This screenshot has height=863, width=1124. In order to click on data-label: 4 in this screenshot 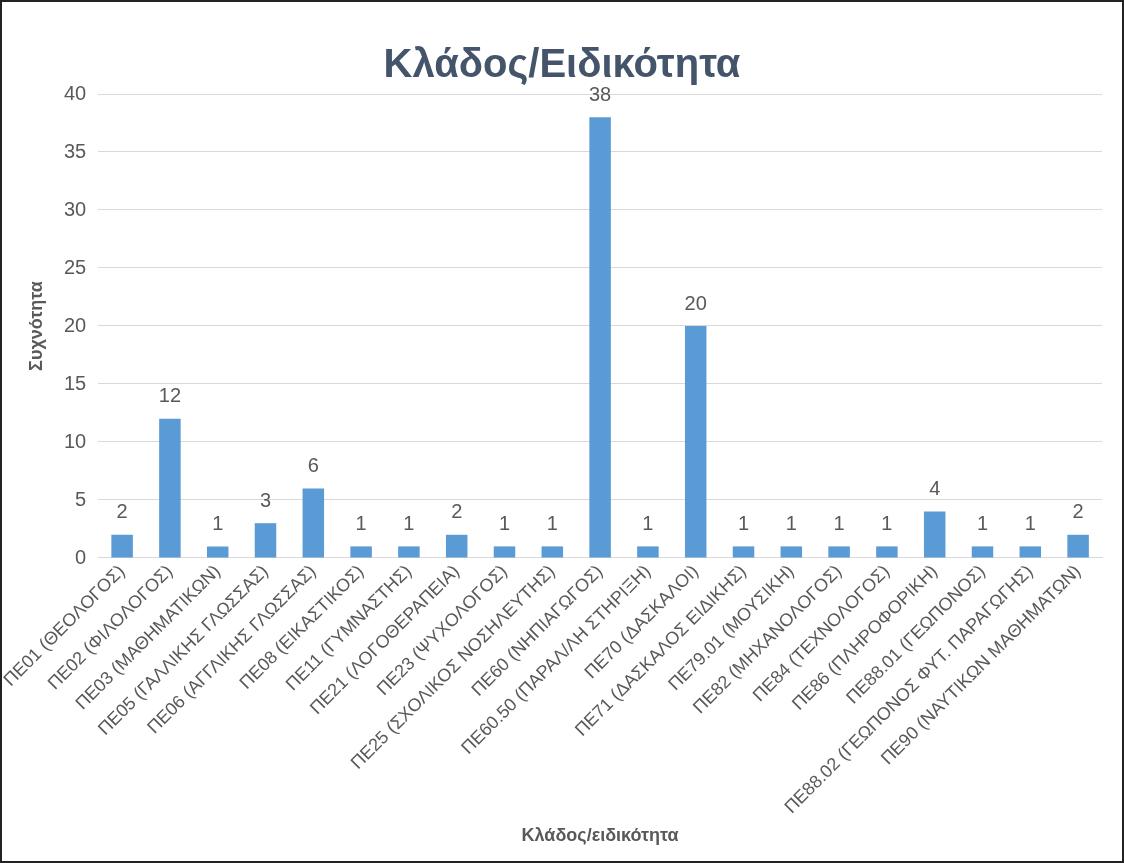, I will do `click(935, 488)`.